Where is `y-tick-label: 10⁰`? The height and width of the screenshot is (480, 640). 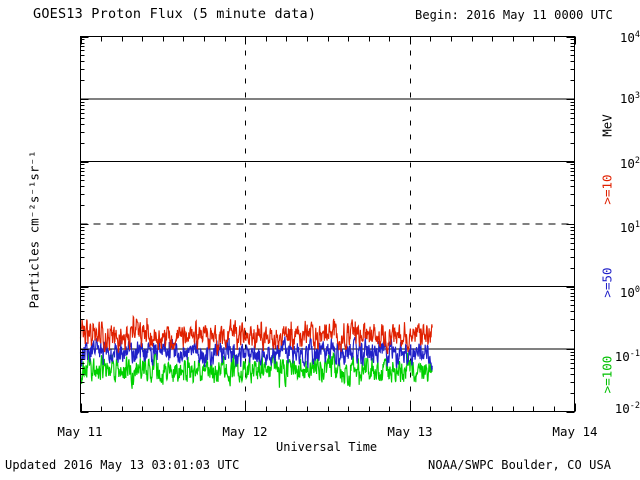
y-tick-label: 10⁰ is located at coordinates (629, 292).